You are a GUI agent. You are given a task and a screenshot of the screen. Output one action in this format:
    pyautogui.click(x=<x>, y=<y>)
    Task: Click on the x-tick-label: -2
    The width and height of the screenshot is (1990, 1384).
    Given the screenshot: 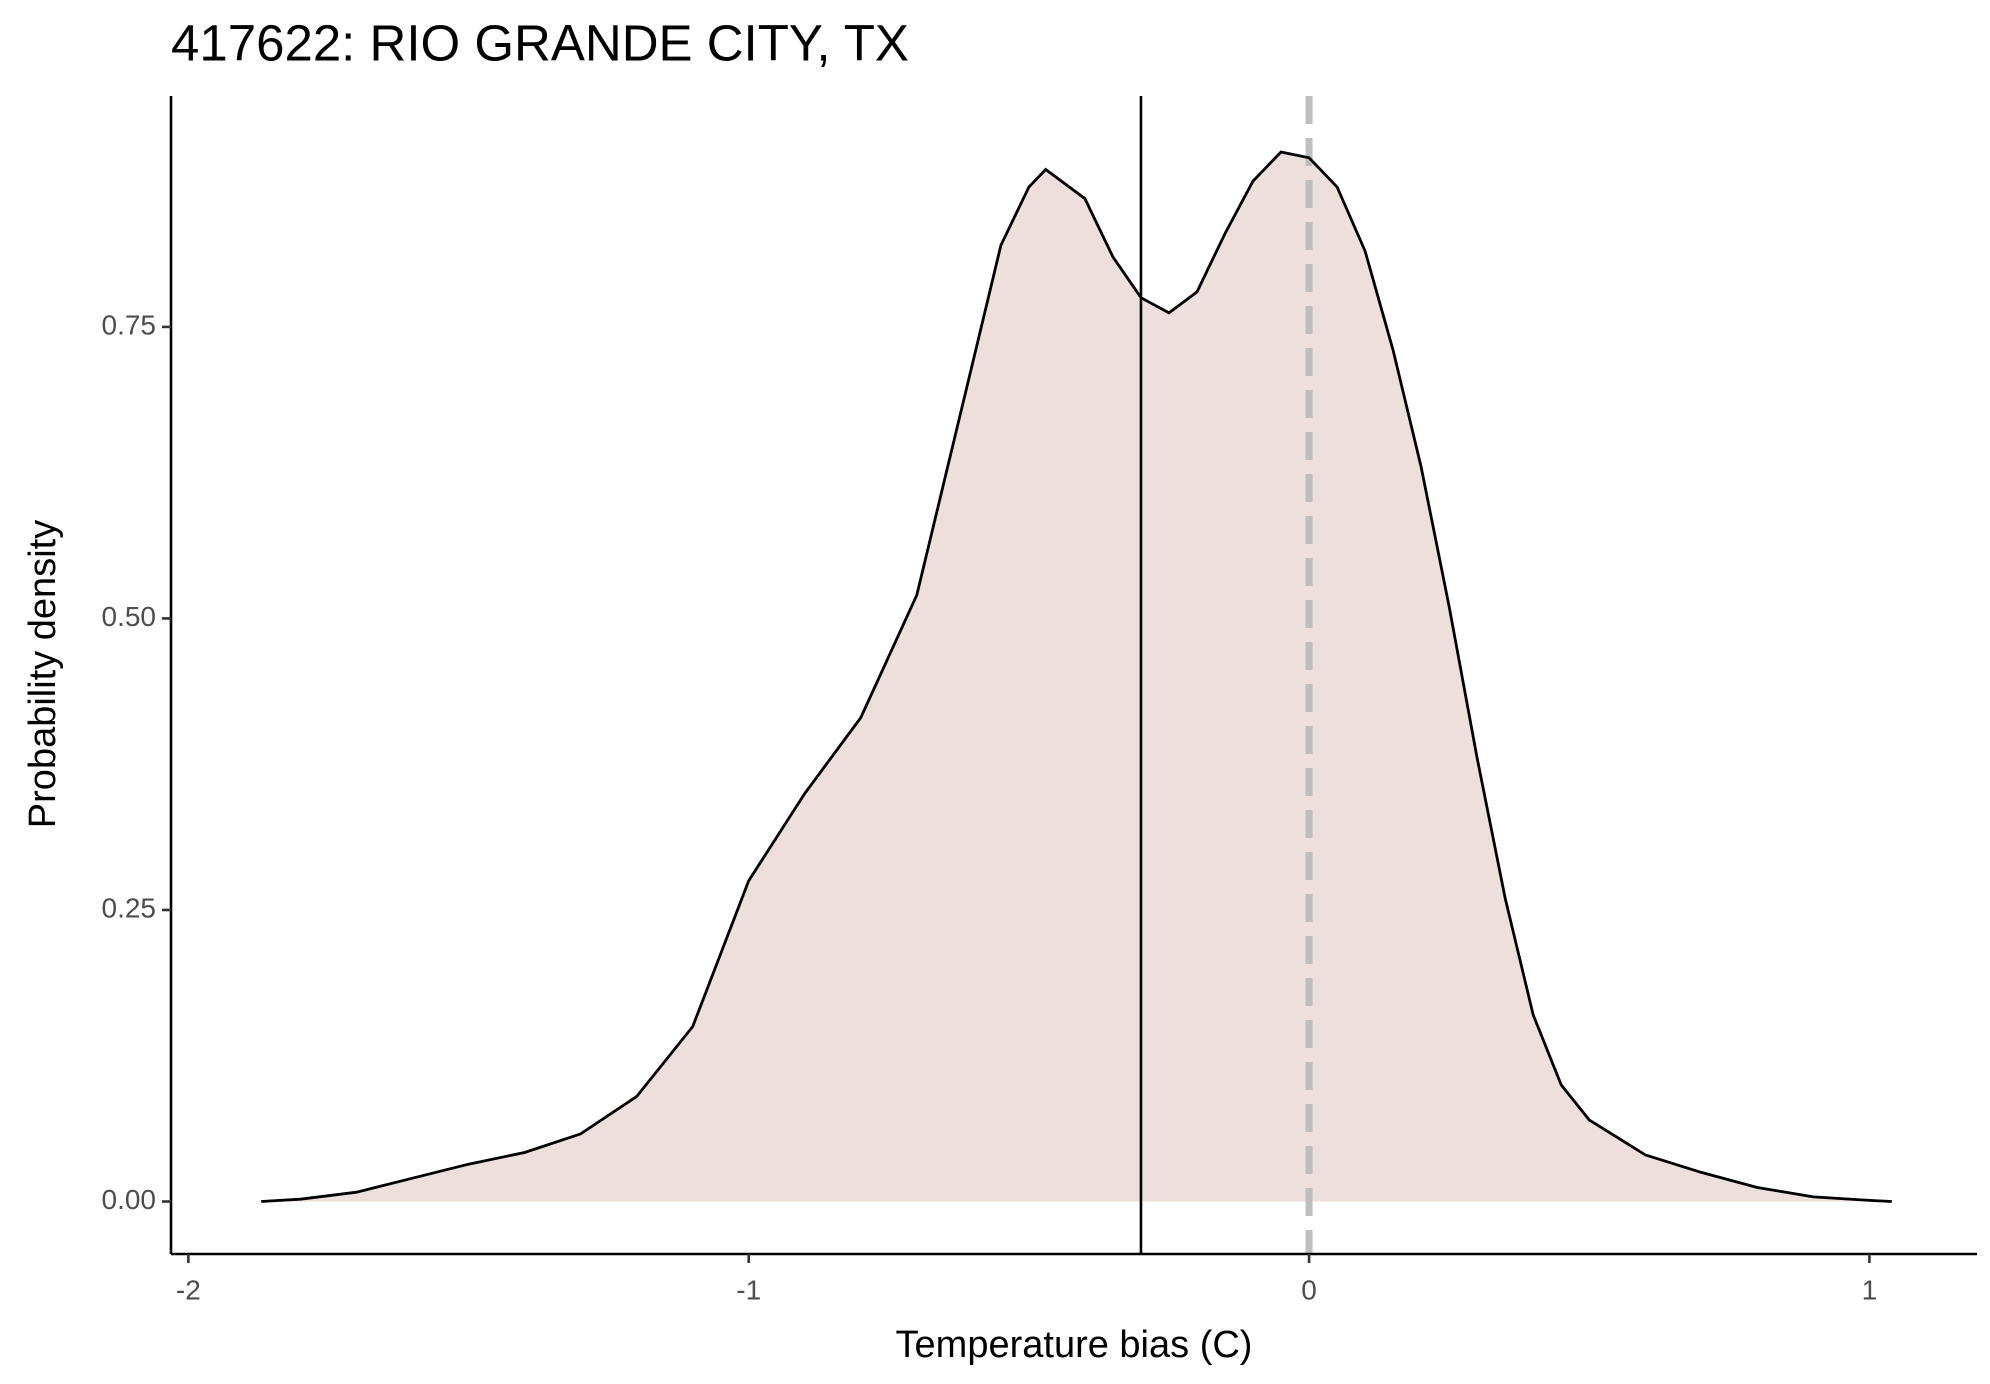 What is the action you would take?
    pyautogui.click(x=188, y=1289)
    